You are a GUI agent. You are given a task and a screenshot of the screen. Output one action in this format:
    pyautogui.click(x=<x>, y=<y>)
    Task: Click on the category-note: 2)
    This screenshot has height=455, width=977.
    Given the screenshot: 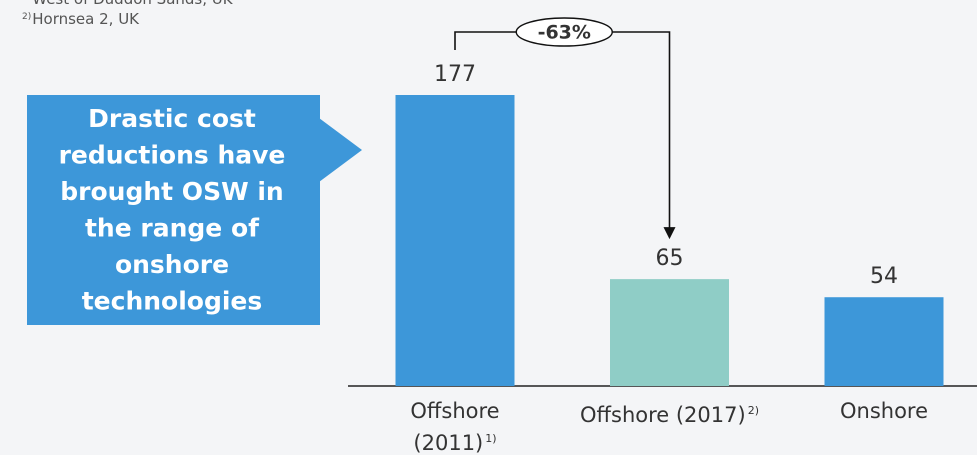 What is the action you would take?
    pyautogui.click(x=753, y=410)
    